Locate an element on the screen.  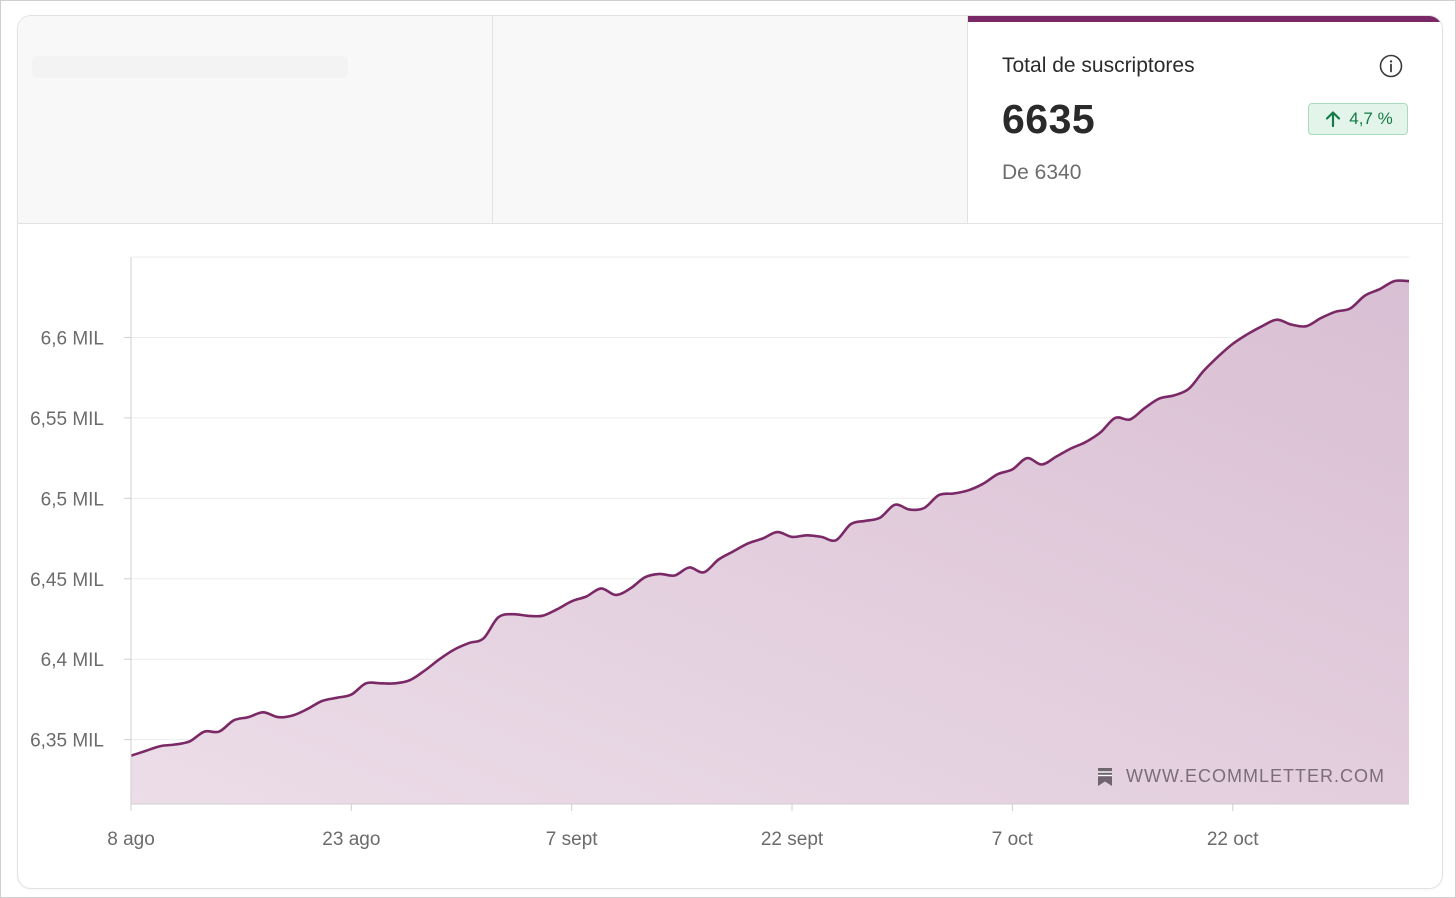
x-tick-label: 7 sept is located at coordinates (572, 839).